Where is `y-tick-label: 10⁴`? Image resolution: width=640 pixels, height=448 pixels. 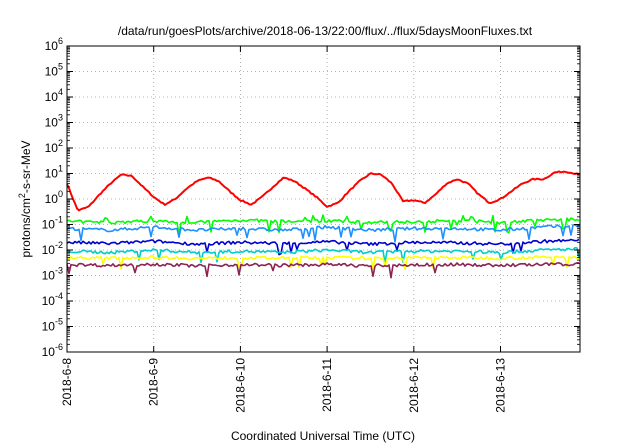
y-tick-label: 10⁴ is located at coordinates (54, 95).